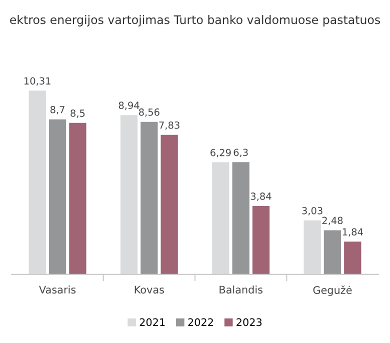  Describe the element at coordinates (200, 322) in the screenshot. I see `legend-label: 2022` at that location.